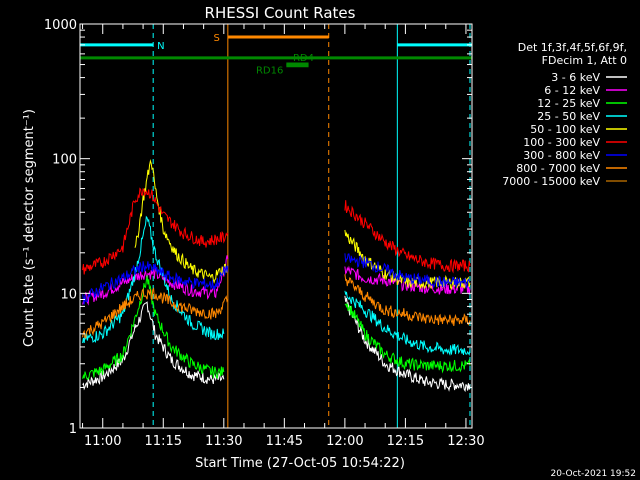  I want to click on legend-entry-label: 300 - 800 keV, so click(561, 155).